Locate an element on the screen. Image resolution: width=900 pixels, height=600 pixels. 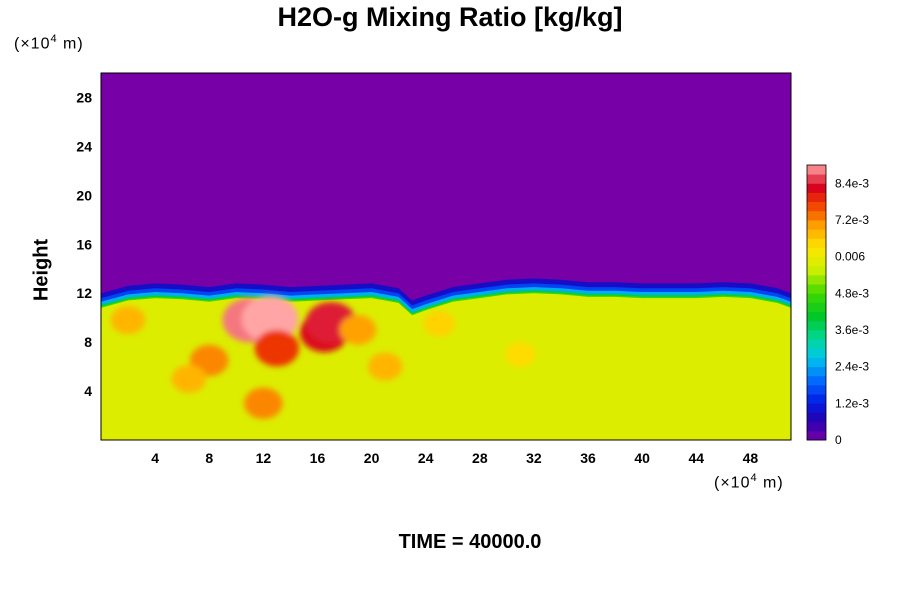
y-unit-prefix: (×10 is located at coordinates (32, 44).